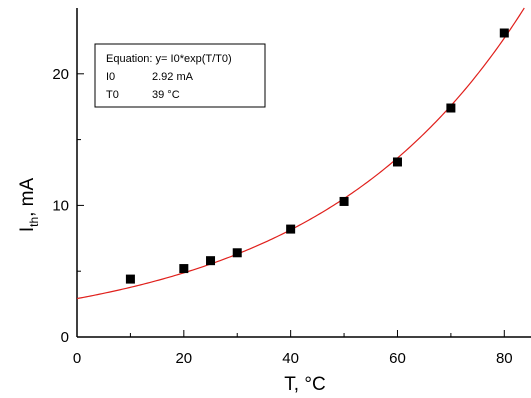 Image resolution: width=531 pixels, height=398 pixels. Describe the element at coordinates (34, 222) in the screenshot. I see `y-axis-label-sub: th` at that location.